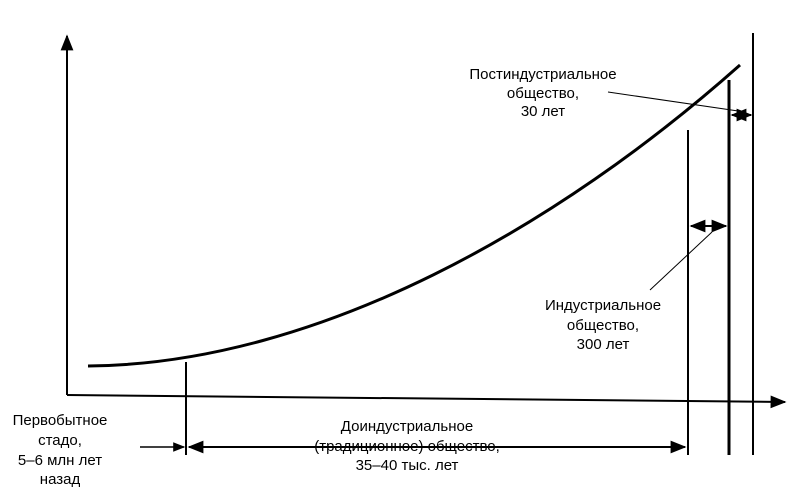  I want to click on label-line: Постиндустриальное, so click(542, 74).